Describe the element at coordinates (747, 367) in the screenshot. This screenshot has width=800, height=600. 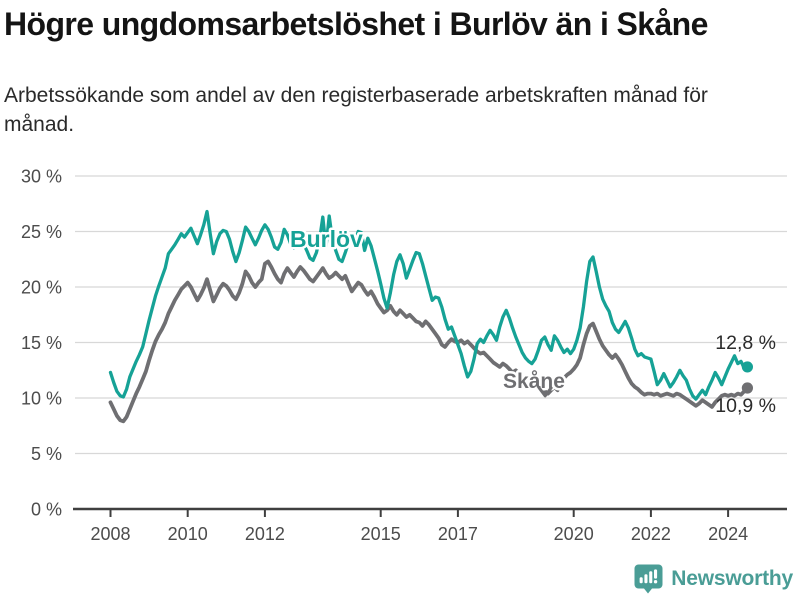
I see `series-end-dot-burlöv` at that location.